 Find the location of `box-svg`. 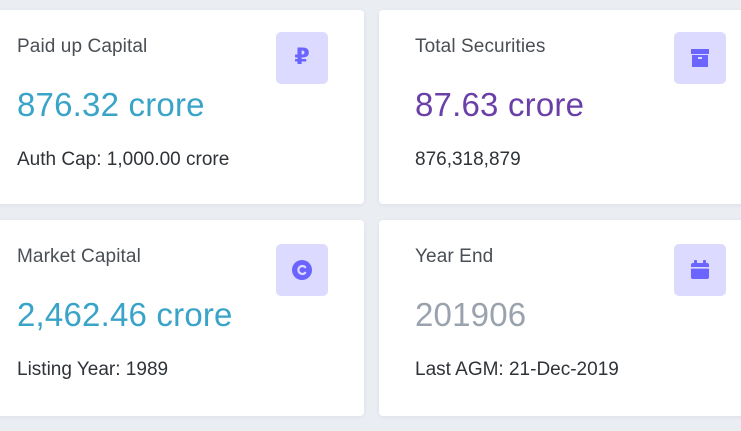

box-svg is located at coordinates (700, 58).